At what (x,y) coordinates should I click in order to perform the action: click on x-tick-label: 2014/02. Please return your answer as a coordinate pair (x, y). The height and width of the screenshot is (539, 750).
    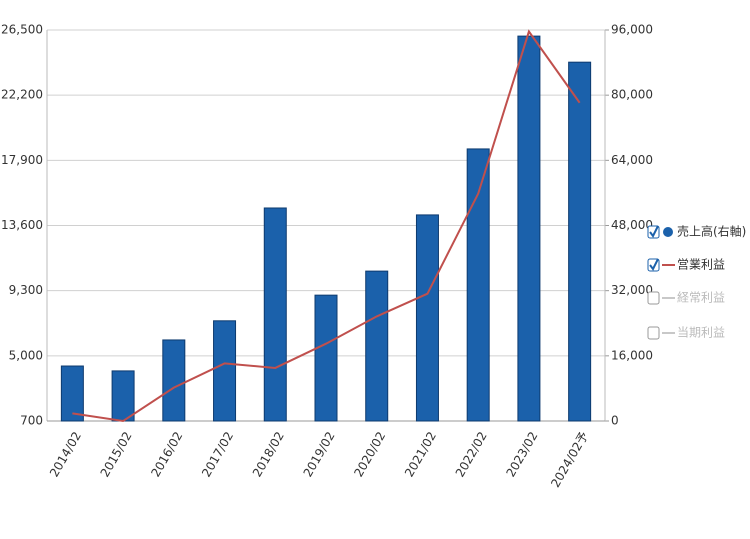
    Looking at the image, I should click on (65, 454).